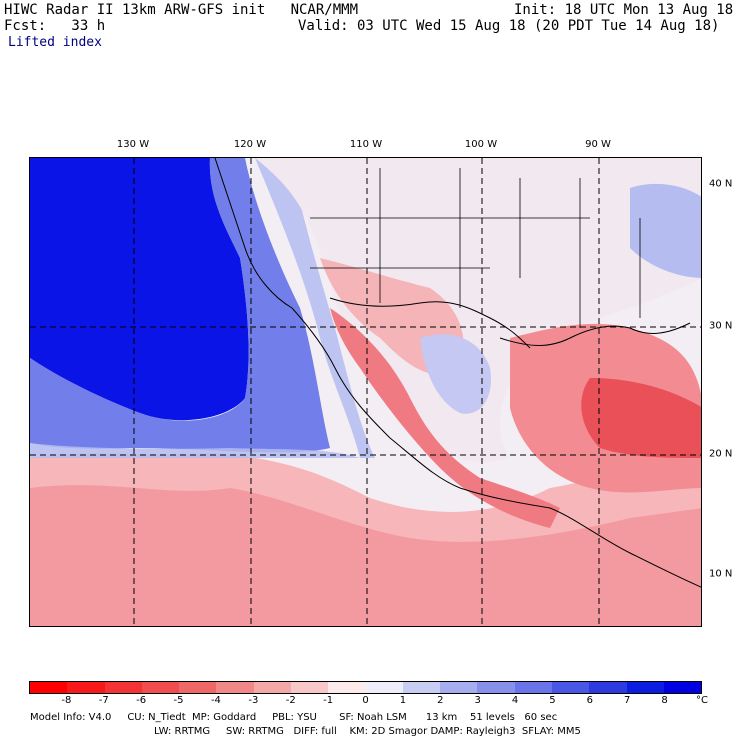 The width and height of the screenshot is (740, 740). Describe the element at coordinates (440, 700) in the screenshot. I see `colorbar-tick-label: 2` at that location.